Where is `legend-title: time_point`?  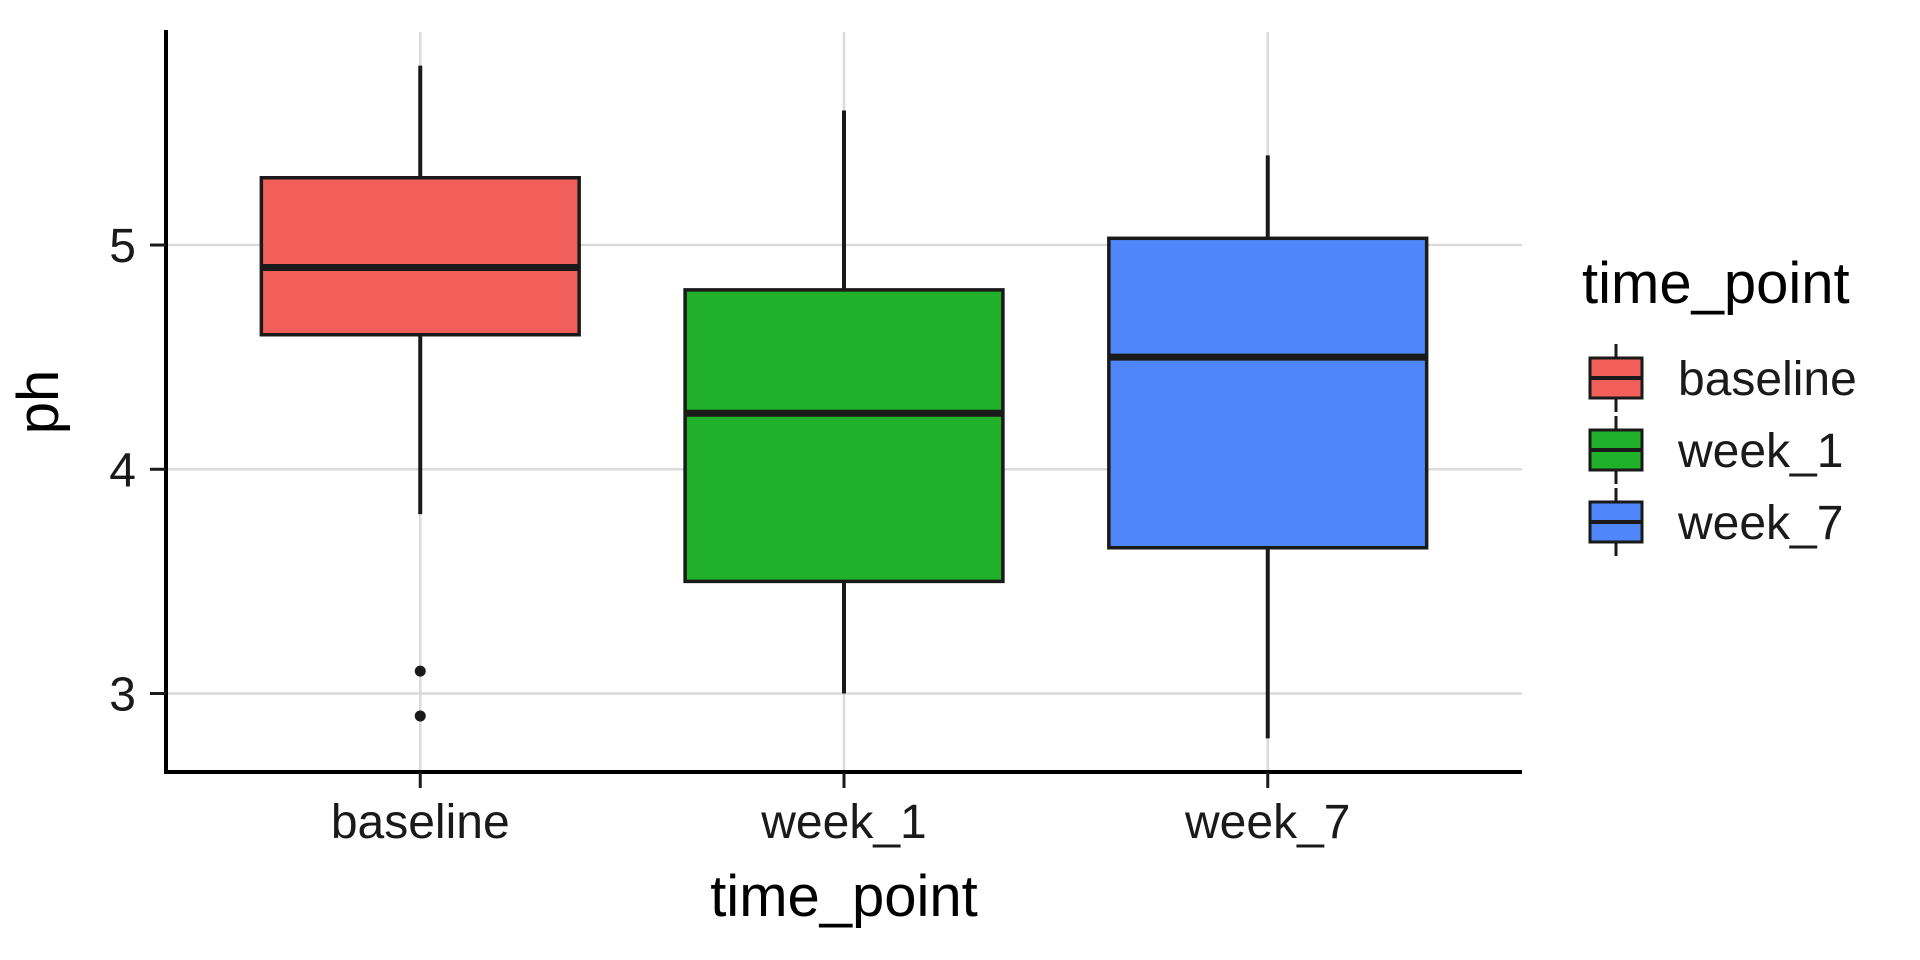
legend-title: time_point is located at coordinates (1716, 283).